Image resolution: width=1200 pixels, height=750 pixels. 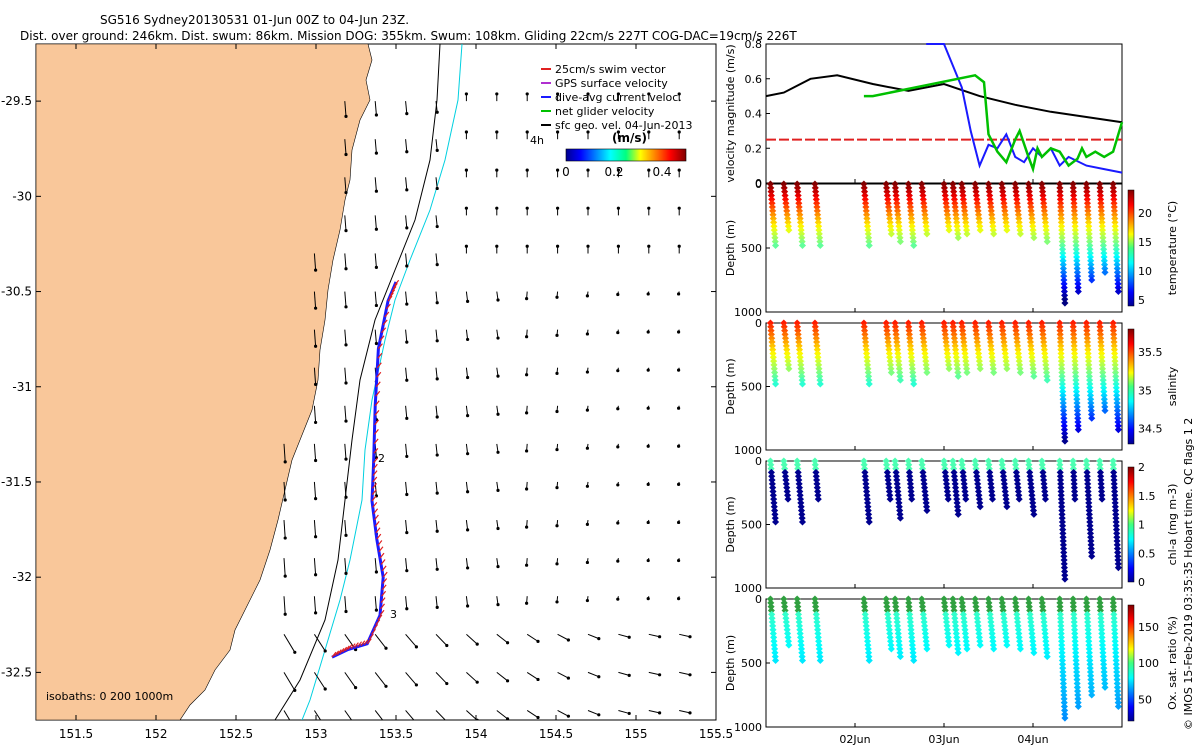 I want to click on panel-2: 0 500 1000 Depth (m) 5 10 15 20 temperature (°C), so click(x=951, y=248).